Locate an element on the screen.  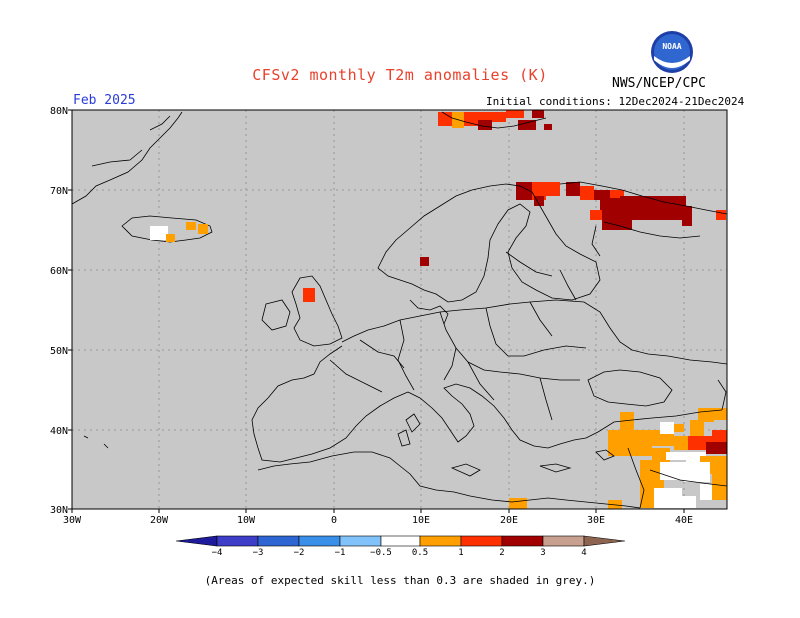
lon-label: 30E is located at coordinates (596, 520).